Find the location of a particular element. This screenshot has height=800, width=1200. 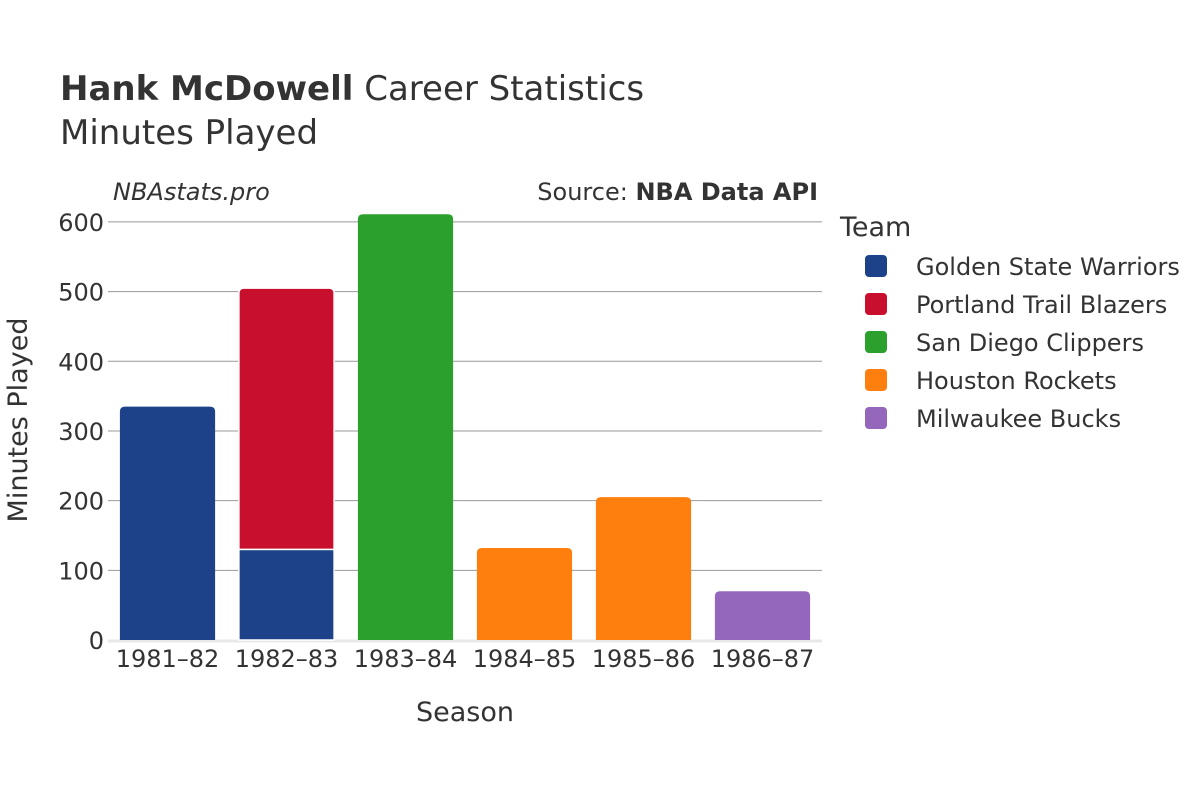

chart-subtitle: Minutes Played is located at coordinates (189, 133).